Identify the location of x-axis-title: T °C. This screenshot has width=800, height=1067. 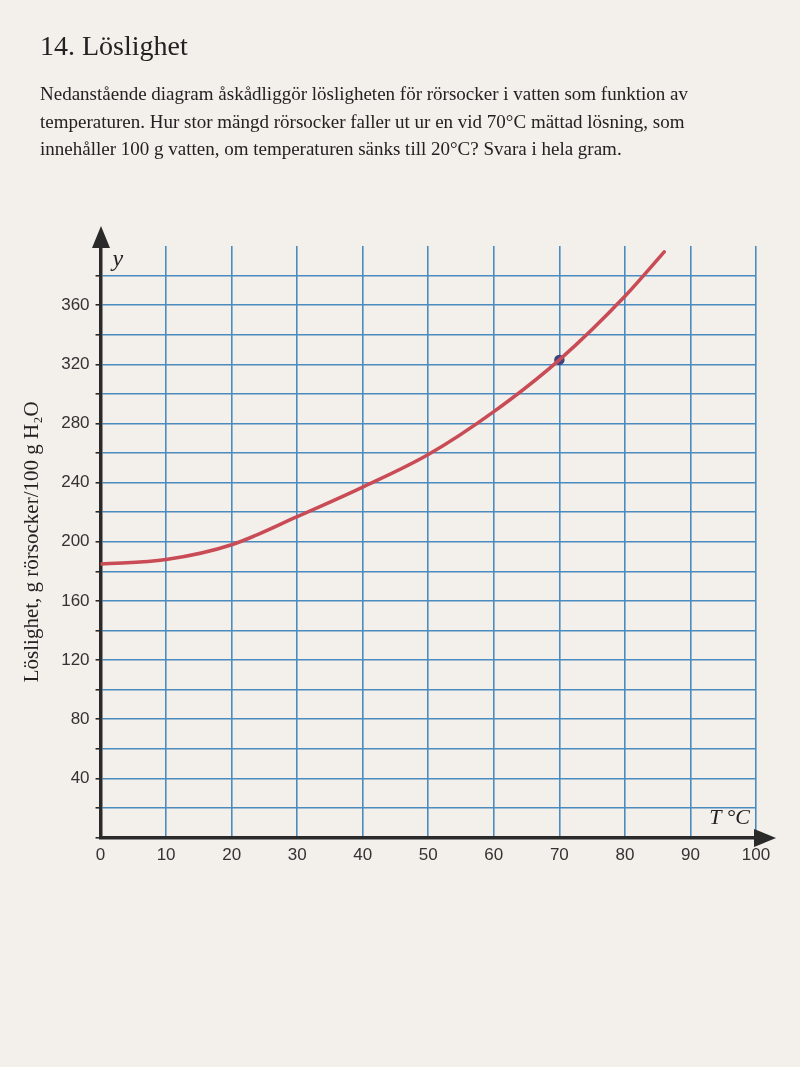
(730, 817).